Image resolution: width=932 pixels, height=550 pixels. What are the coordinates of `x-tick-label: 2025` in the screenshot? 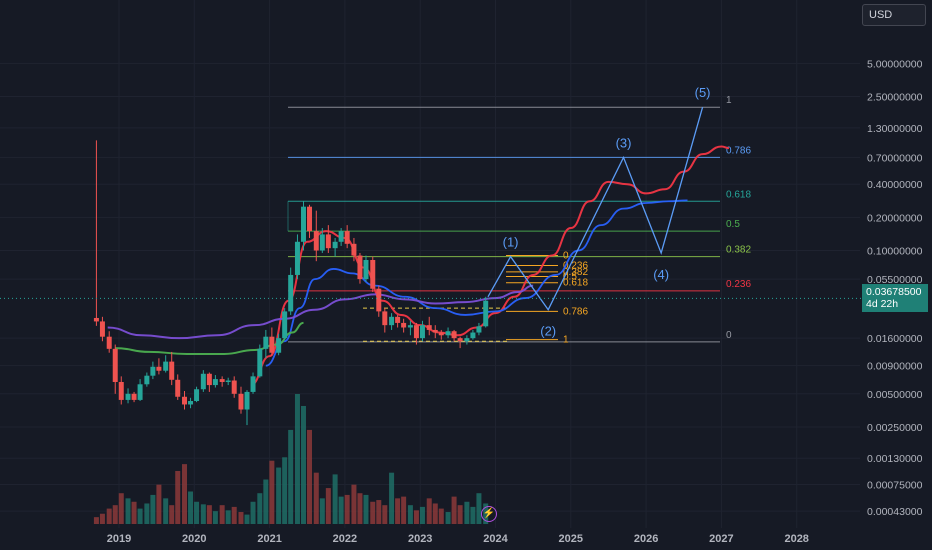 It's located at (571, 539).